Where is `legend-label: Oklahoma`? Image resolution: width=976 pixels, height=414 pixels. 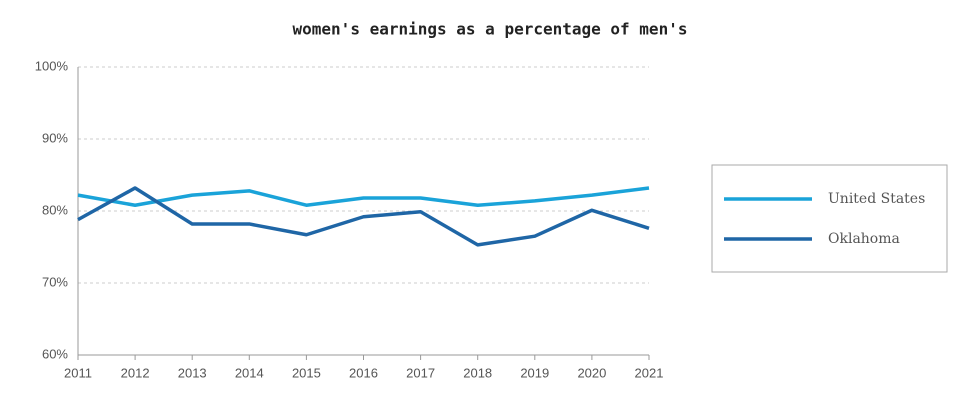 legend-label: Oklahoma is located at coordinates (864, 239).